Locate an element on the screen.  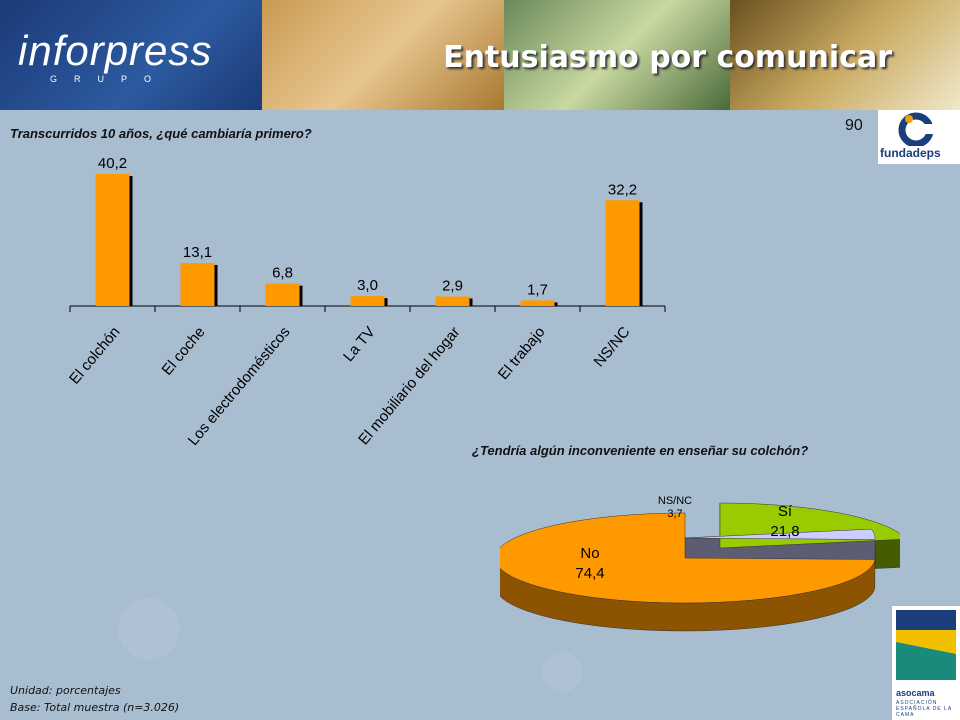
bar-value-label: 13,1 is located at coordinates (197, 252).